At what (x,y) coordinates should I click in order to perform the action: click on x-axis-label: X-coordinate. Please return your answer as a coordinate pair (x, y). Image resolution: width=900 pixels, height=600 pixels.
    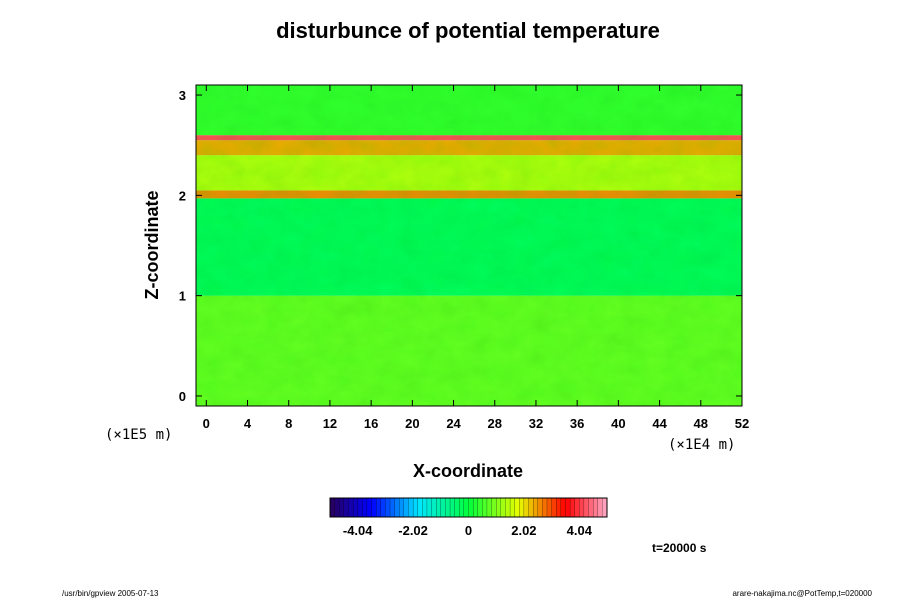
    Looking at the image, I should click on (468, 471).